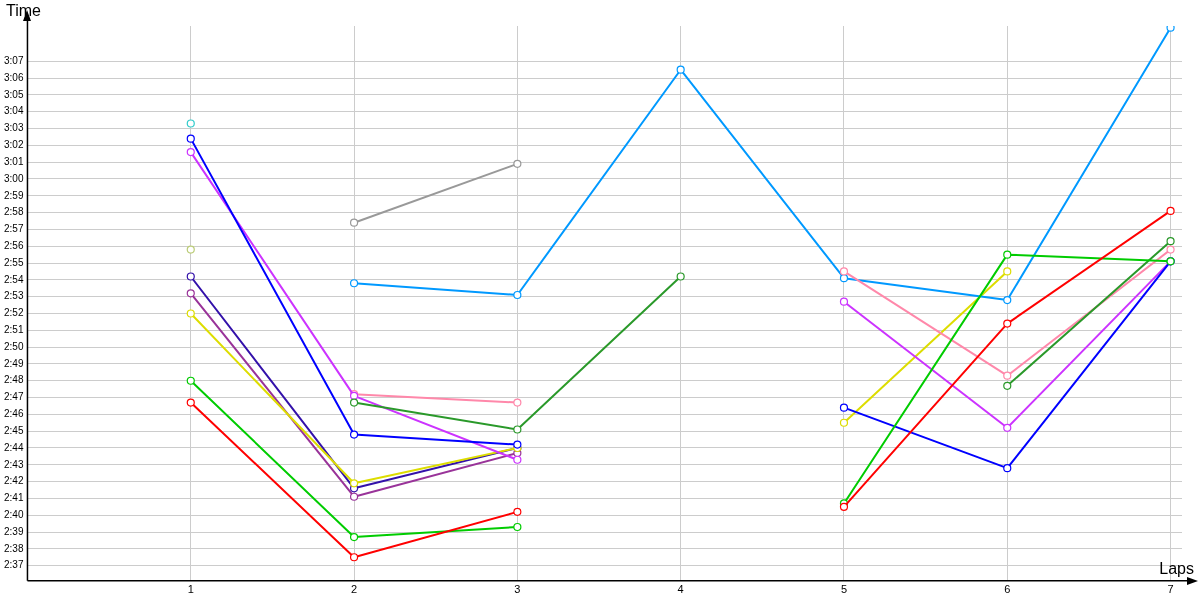 Image resolution: width=1200 pixels, height=600 pixels. Describe the element at coordinates (13, 514) in the screenshot. I see `y-tick-label: 2:40` at that location.